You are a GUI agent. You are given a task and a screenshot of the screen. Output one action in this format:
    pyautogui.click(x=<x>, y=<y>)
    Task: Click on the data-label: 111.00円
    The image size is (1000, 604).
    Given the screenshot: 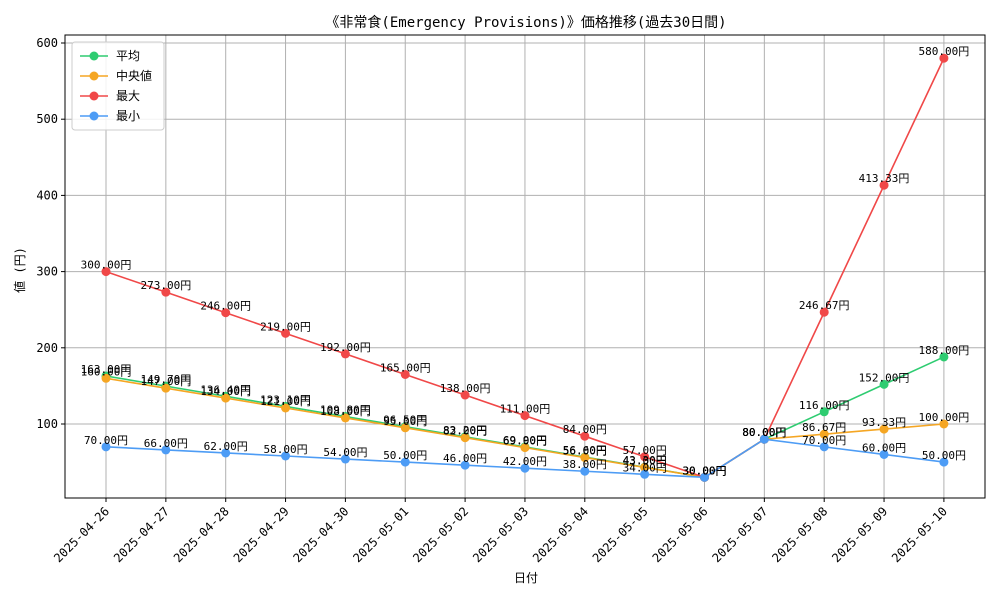 What is the action you would take?
    pyautogui.click(x=525, y=409)
    